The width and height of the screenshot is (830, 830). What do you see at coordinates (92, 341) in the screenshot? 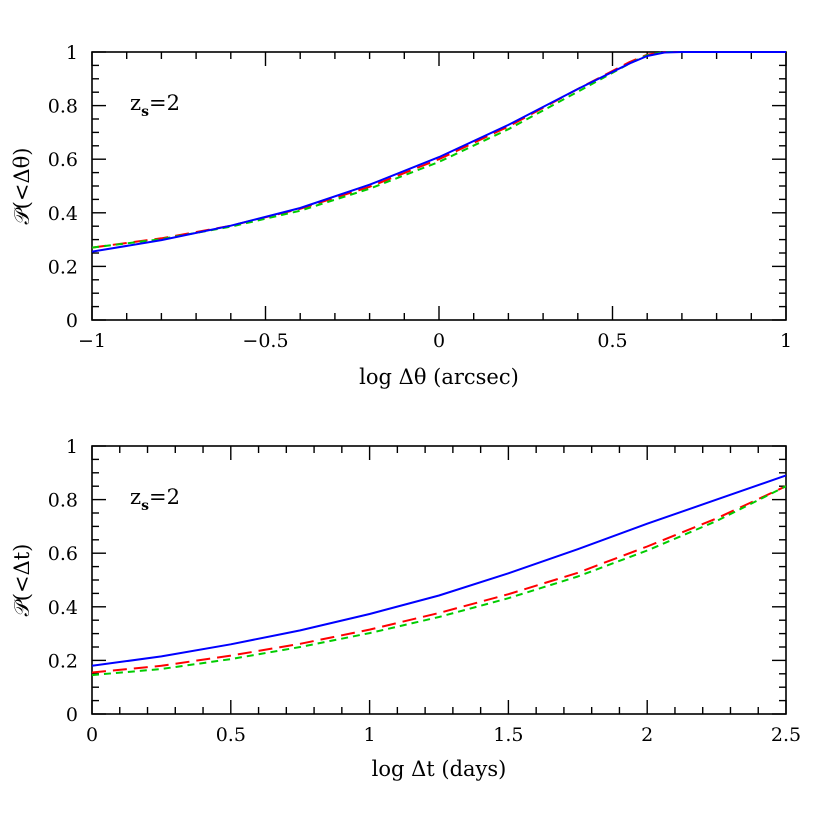
I see `x-tick-label: −1` at bounding box center [92, 341].